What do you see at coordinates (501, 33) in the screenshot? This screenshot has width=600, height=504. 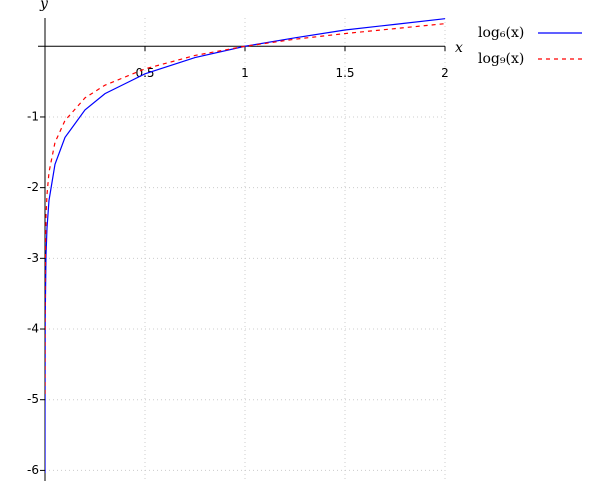 I see `legend-label: log₆(x)` at bounding box center [501, 33].